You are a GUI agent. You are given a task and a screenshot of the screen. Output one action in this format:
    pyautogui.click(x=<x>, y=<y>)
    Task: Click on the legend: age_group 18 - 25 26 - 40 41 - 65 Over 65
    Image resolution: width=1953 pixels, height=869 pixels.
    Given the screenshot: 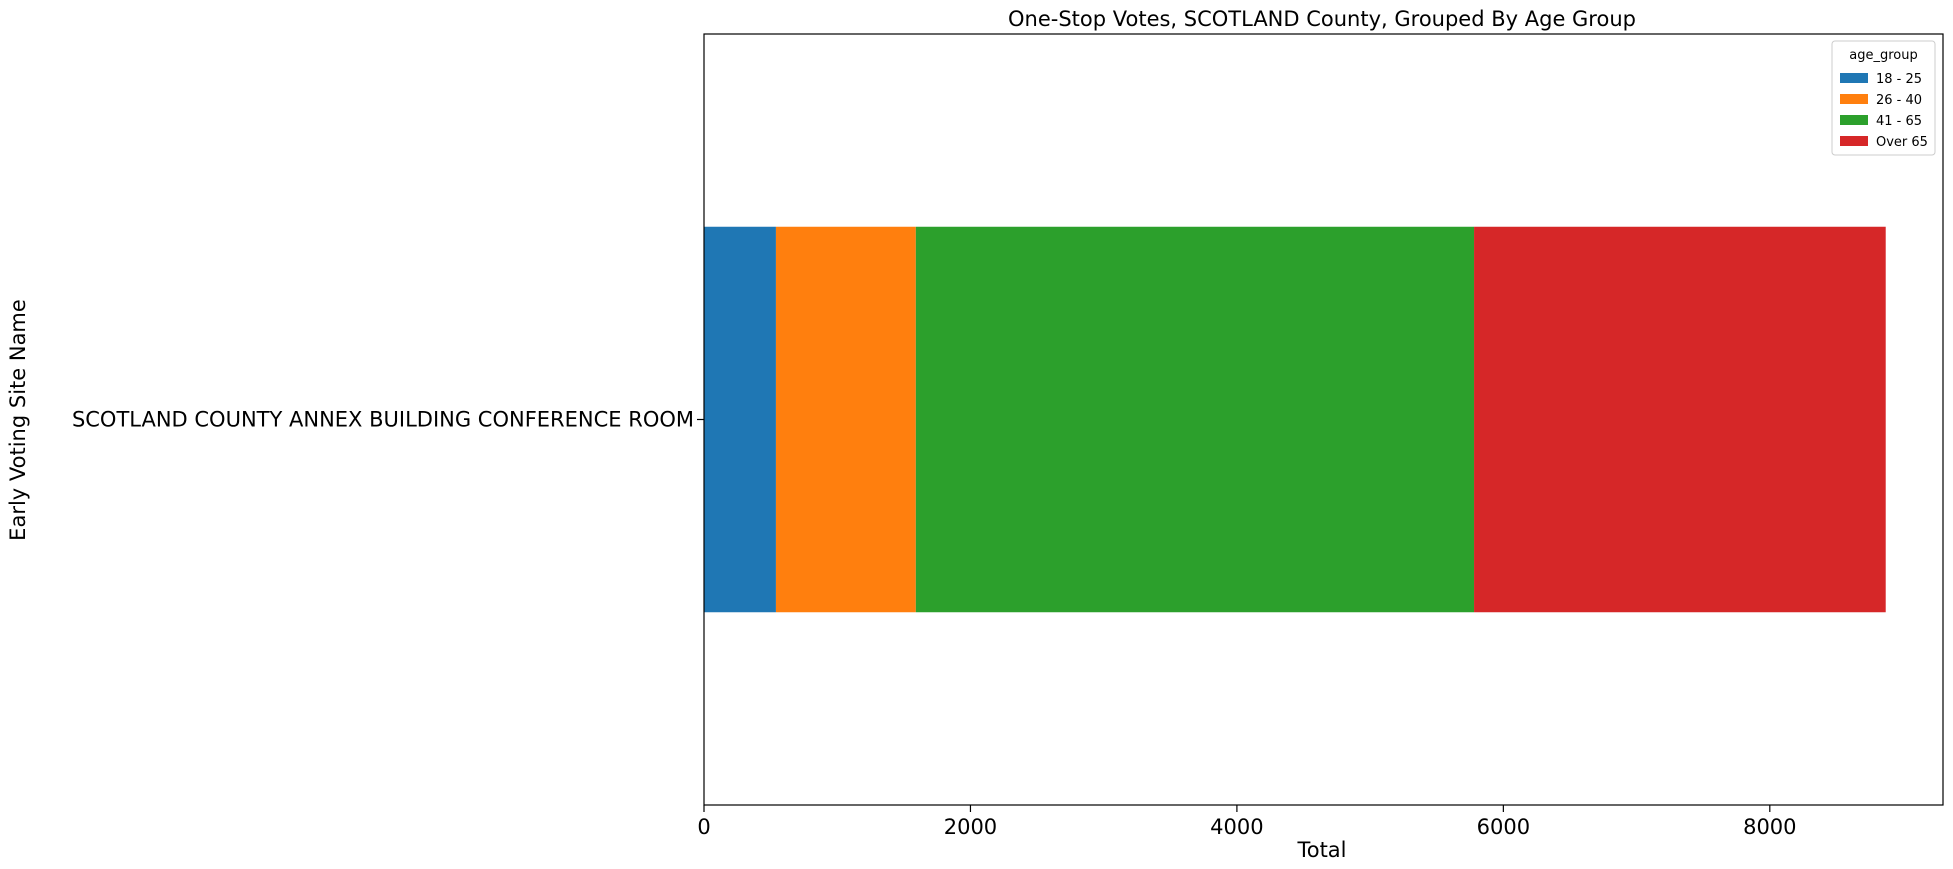 What is the action you would take?
    pyautogui.click(x=1883, y=98)
    